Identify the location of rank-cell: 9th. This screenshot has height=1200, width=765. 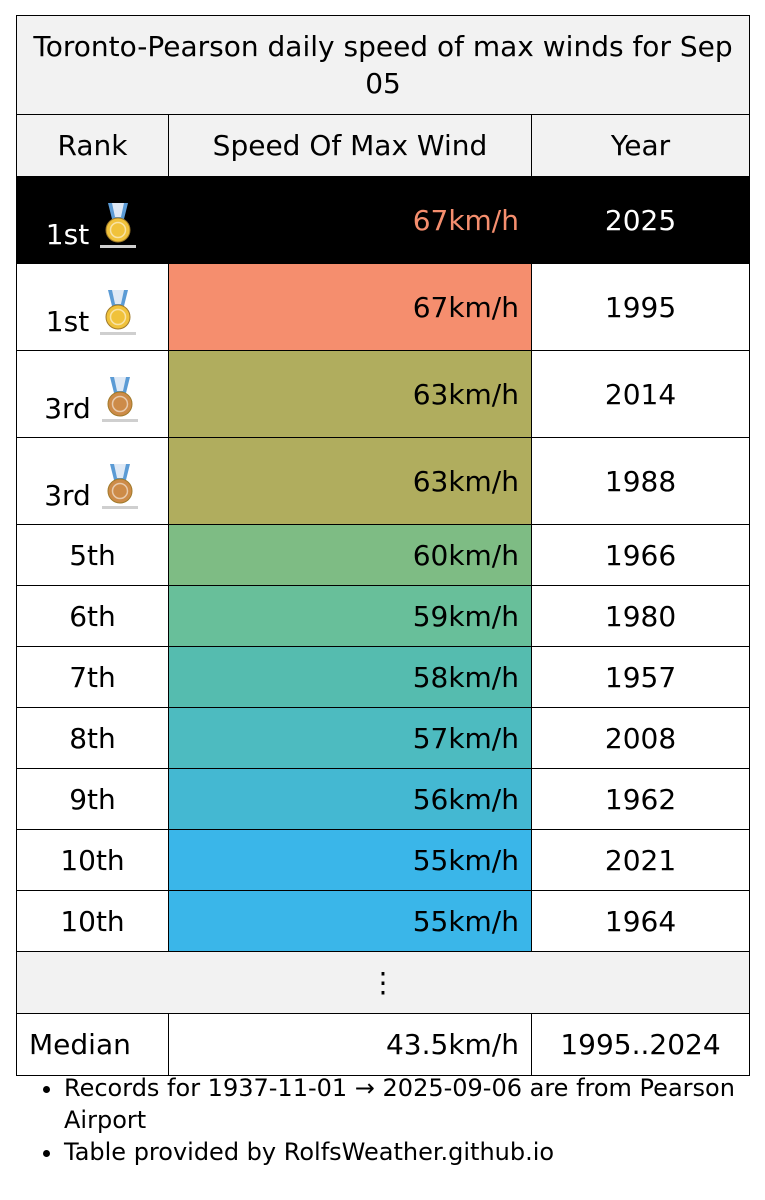
(92, 799).